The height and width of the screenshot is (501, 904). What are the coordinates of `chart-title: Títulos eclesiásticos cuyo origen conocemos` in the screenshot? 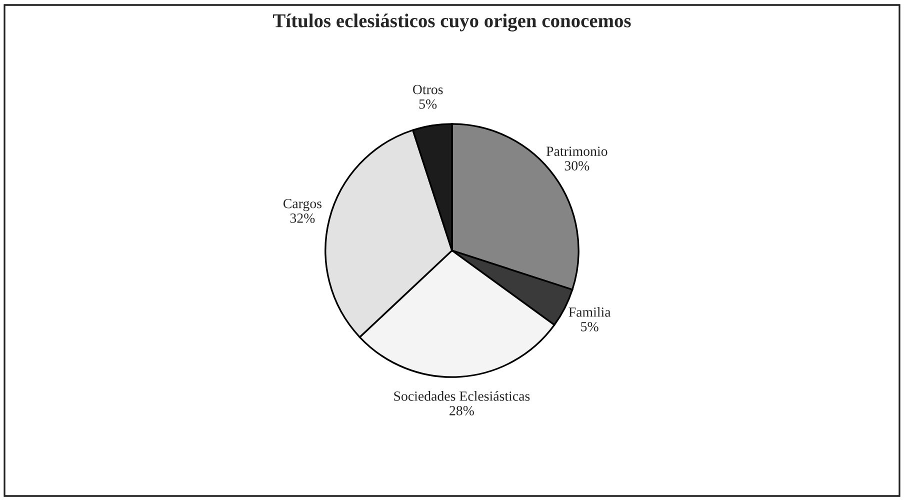 It's located at (452, 23).